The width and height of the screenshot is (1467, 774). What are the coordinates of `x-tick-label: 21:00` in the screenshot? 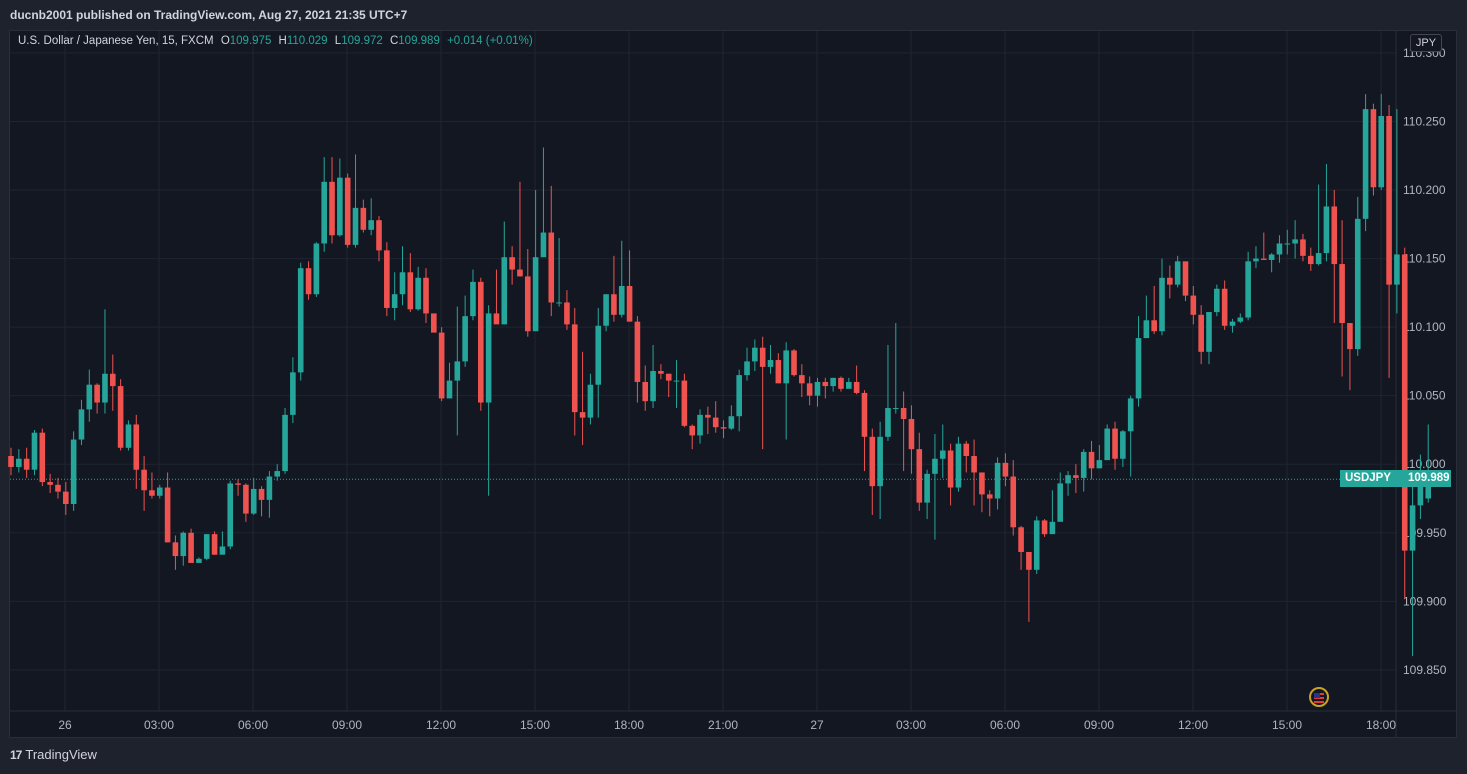 It's located at (723, 725).